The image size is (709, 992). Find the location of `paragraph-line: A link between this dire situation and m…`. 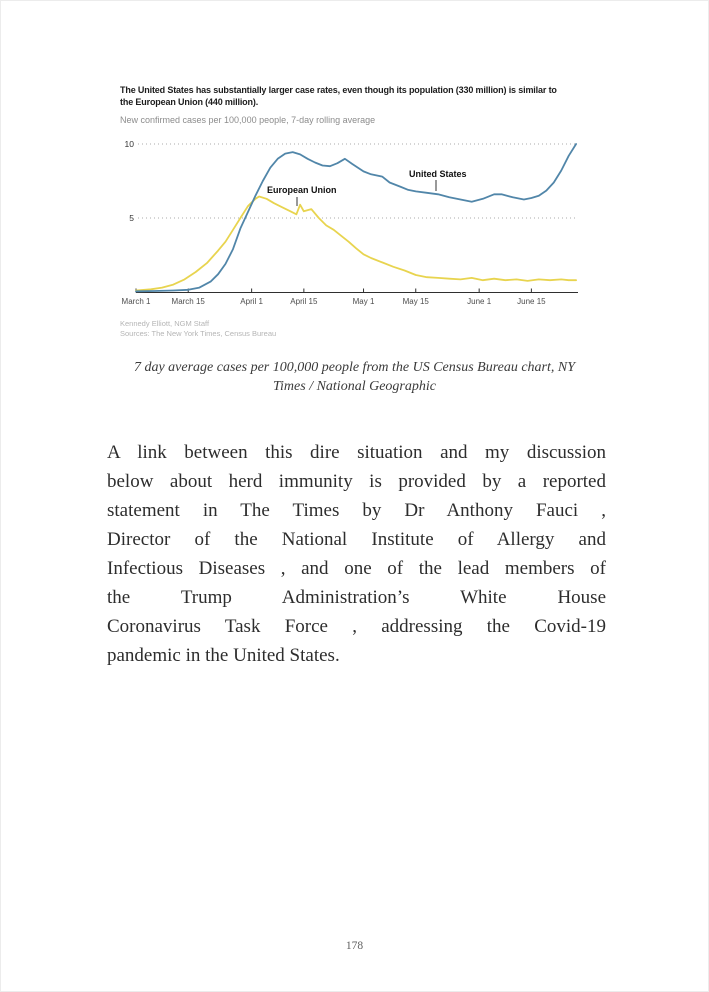

paragraph-line: A link between this dire situation and m… is located at coordinates (356, 452).